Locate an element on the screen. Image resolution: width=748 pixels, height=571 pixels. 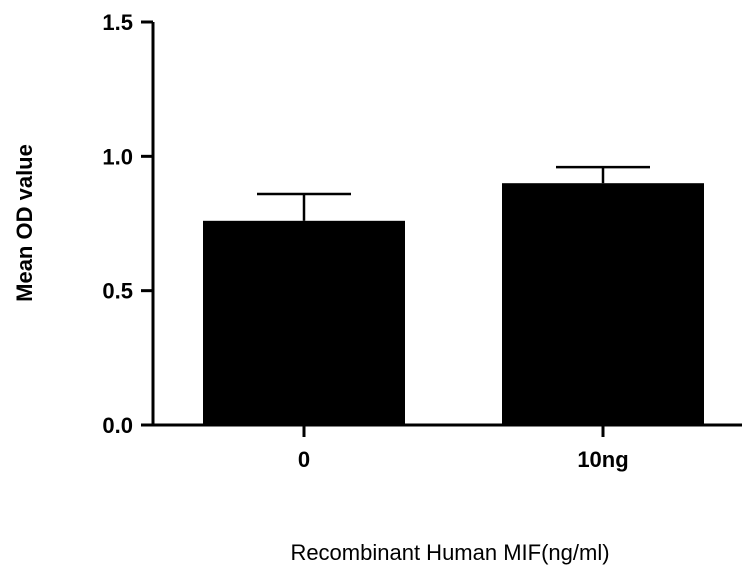
error-bars is located at coordinates (453, 193).